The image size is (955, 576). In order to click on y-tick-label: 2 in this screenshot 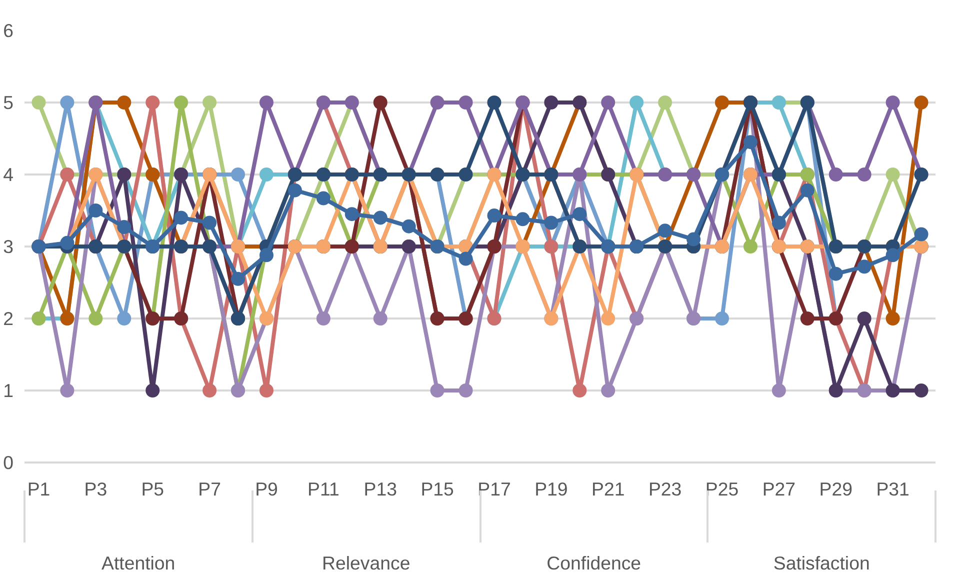, I will do `click(8, 318)`.